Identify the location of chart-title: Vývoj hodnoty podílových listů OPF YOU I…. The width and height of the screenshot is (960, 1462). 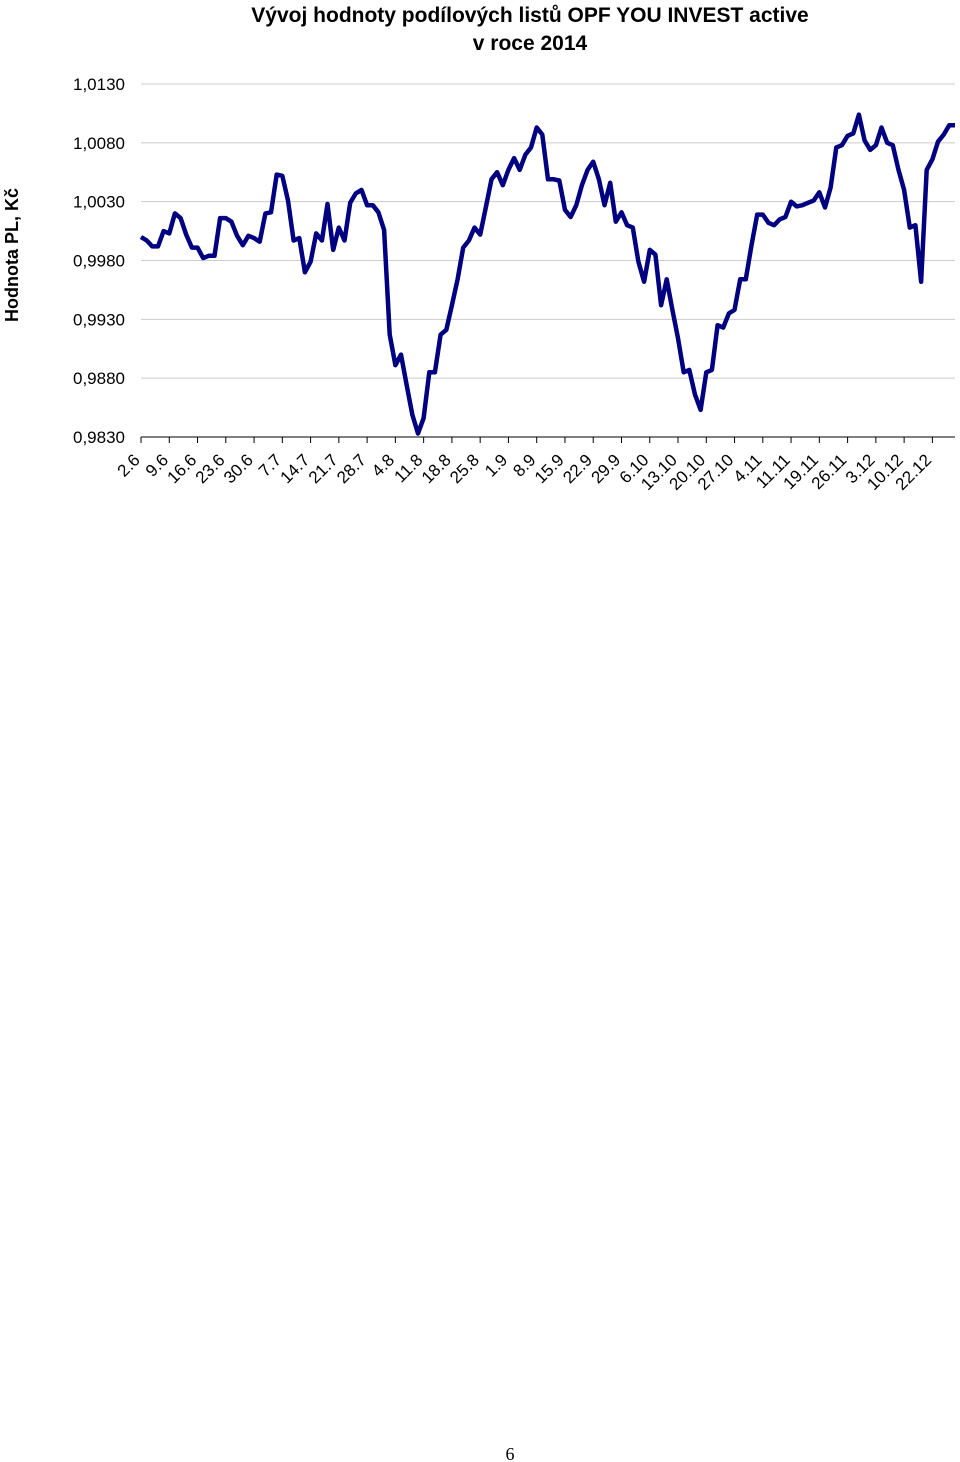
(529, 15).